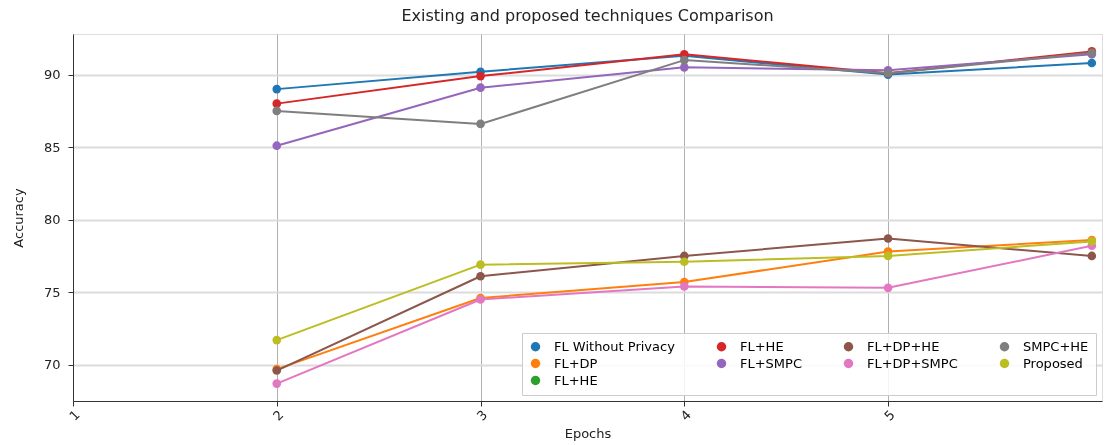  I want to click on x-tick-label: 3, so click(482, 415).